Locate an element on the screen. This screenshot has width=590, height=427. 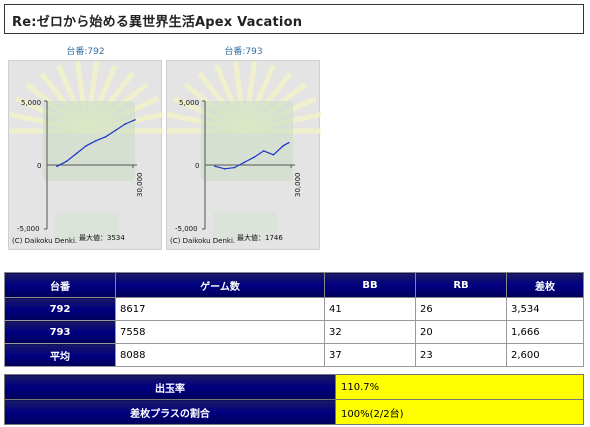
table-cell: 8617 is located at coordinates (220, 309).